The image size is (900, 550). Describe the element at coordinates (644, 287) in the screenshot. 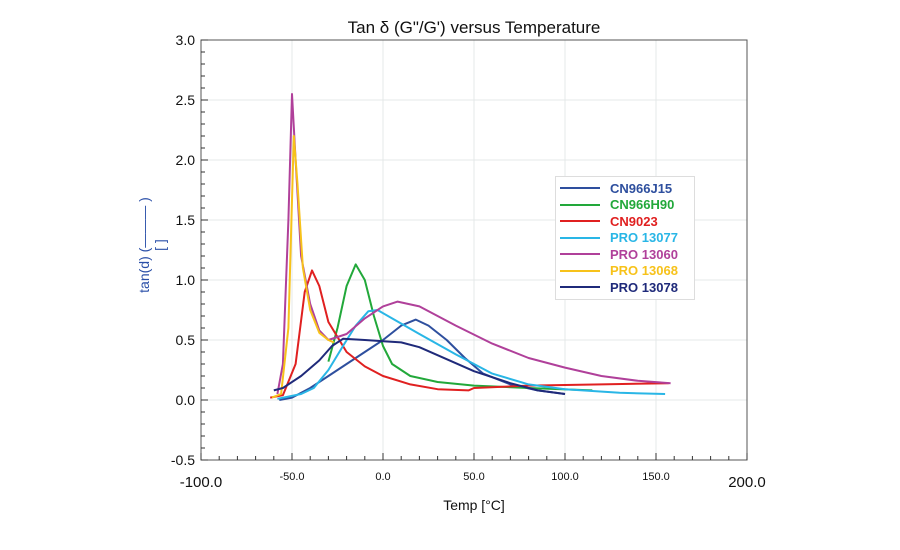

I see `legend-label: PRO 13078` at that location.